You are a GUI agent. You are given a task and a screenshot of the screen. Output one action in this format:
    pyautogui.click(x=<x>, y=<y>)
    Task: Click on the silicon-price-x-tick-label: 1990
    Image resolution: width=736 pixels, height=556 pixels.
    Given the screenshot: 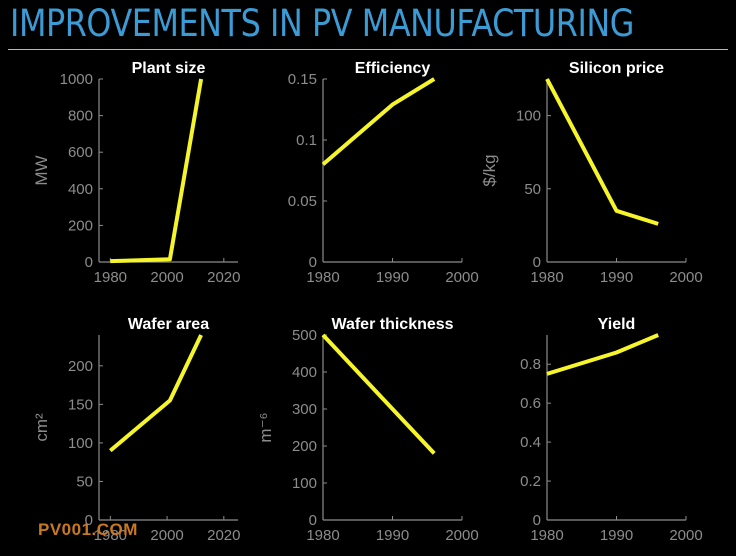 What is the action you would take?
    pyautogui.click(x=616, y=277)
    